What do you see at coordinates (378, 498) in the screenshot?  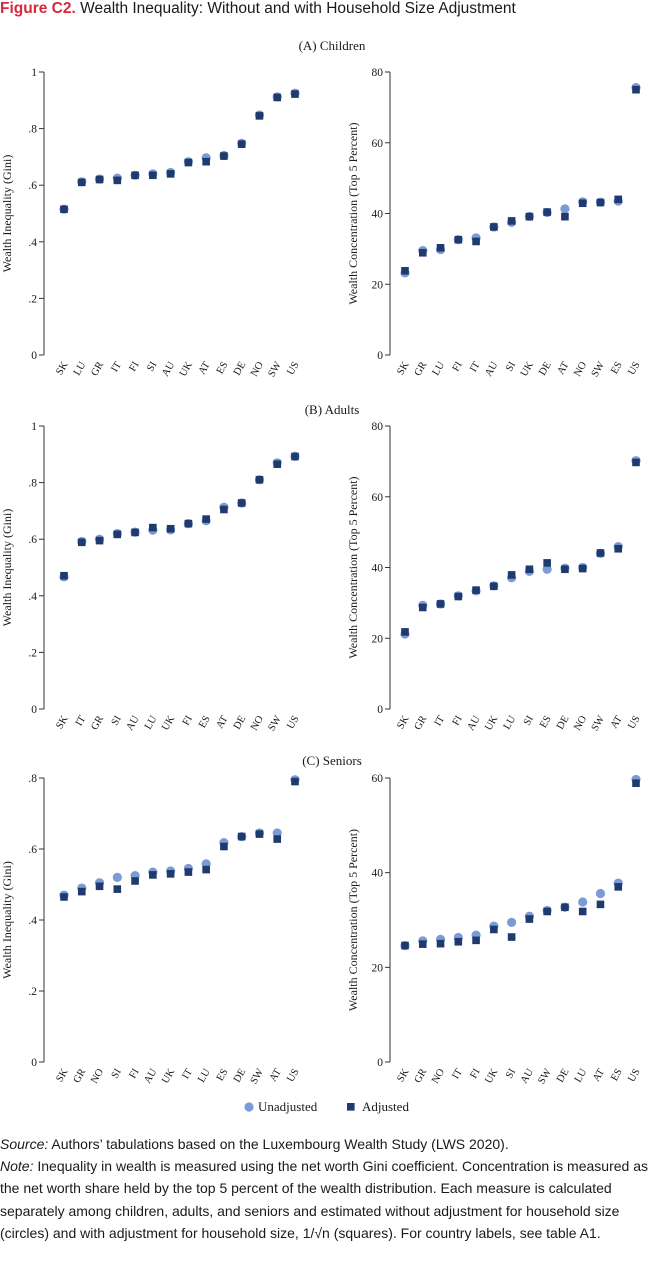 I see `y-tick-label: 60` at bounding box center [378, 498].